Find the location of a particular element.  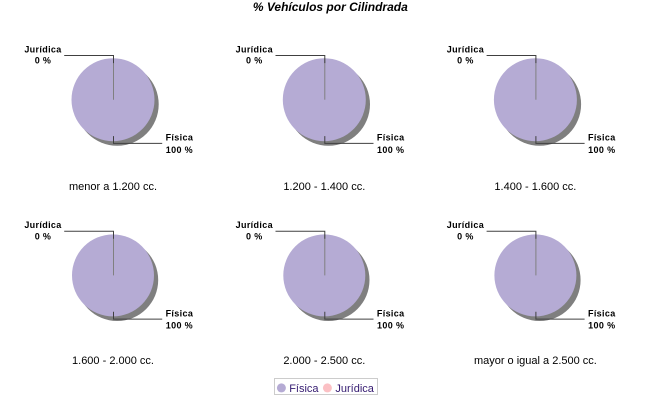

svg-text: 1.600 - 2.000 cc. is located at coordinates (113, 361).